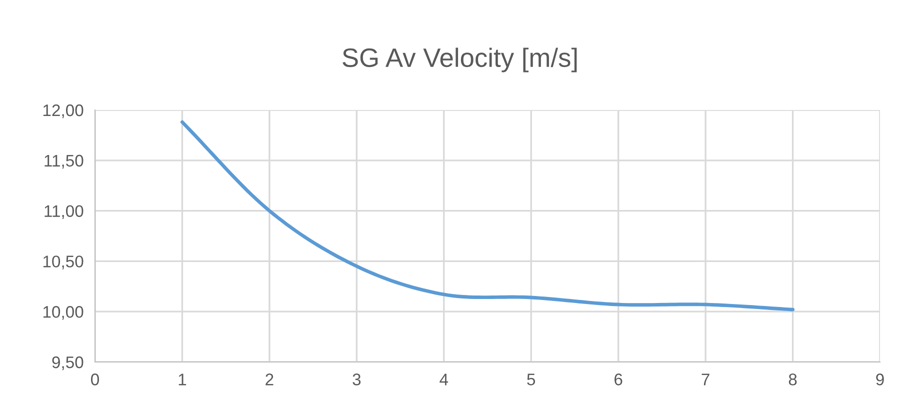 This screenshot has height=417, width=920. What do you see at coordinates (459, 60) in the screenshot?
I see `chart-title: SG Av Velocity [m/s]` at bounding box center [459, 60].